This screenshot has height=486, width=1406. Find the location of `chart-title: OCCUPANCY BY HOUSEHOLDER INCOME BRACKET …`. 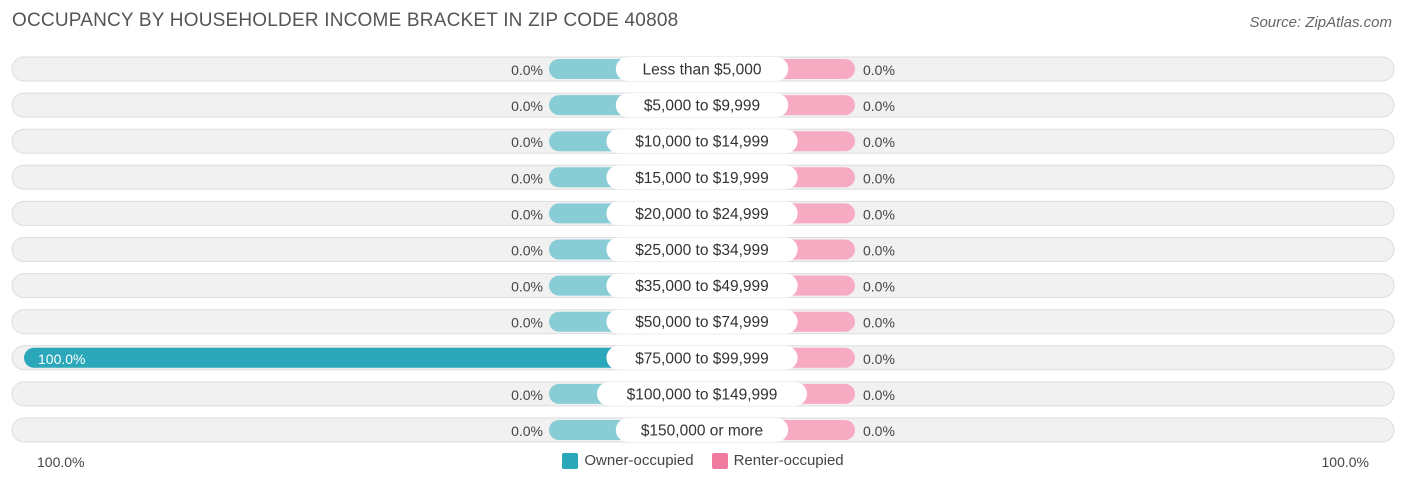

chart-title: OCCUPANCY BY HOUSEHOLDER INCOME BRACKET … is located at coordinates (345, 20).